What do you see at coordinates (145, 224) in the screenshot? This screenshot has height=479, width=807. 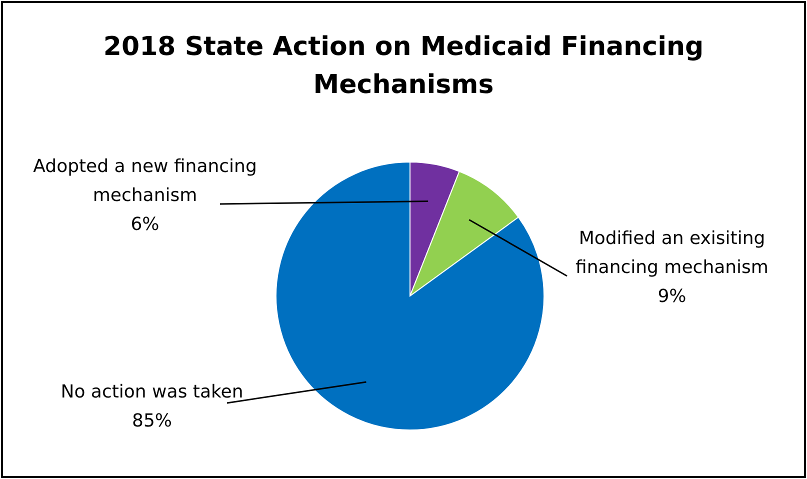 I see `data-label: 6%` at bounding box center [145, 224].